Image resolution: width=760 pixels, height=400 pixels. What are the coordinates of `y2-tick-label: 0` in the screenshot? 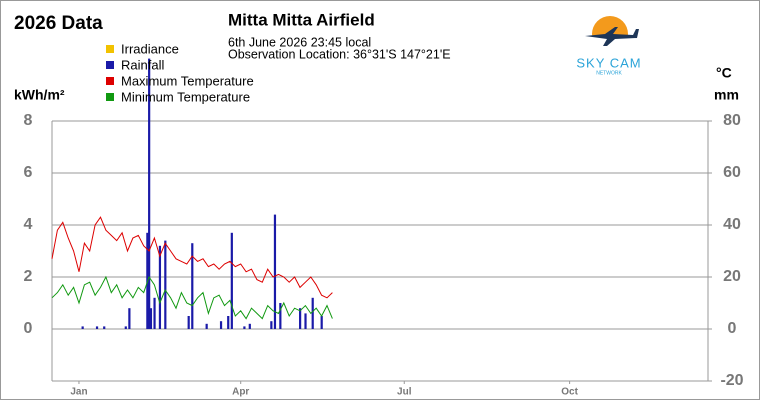 It's located at (732, 328).